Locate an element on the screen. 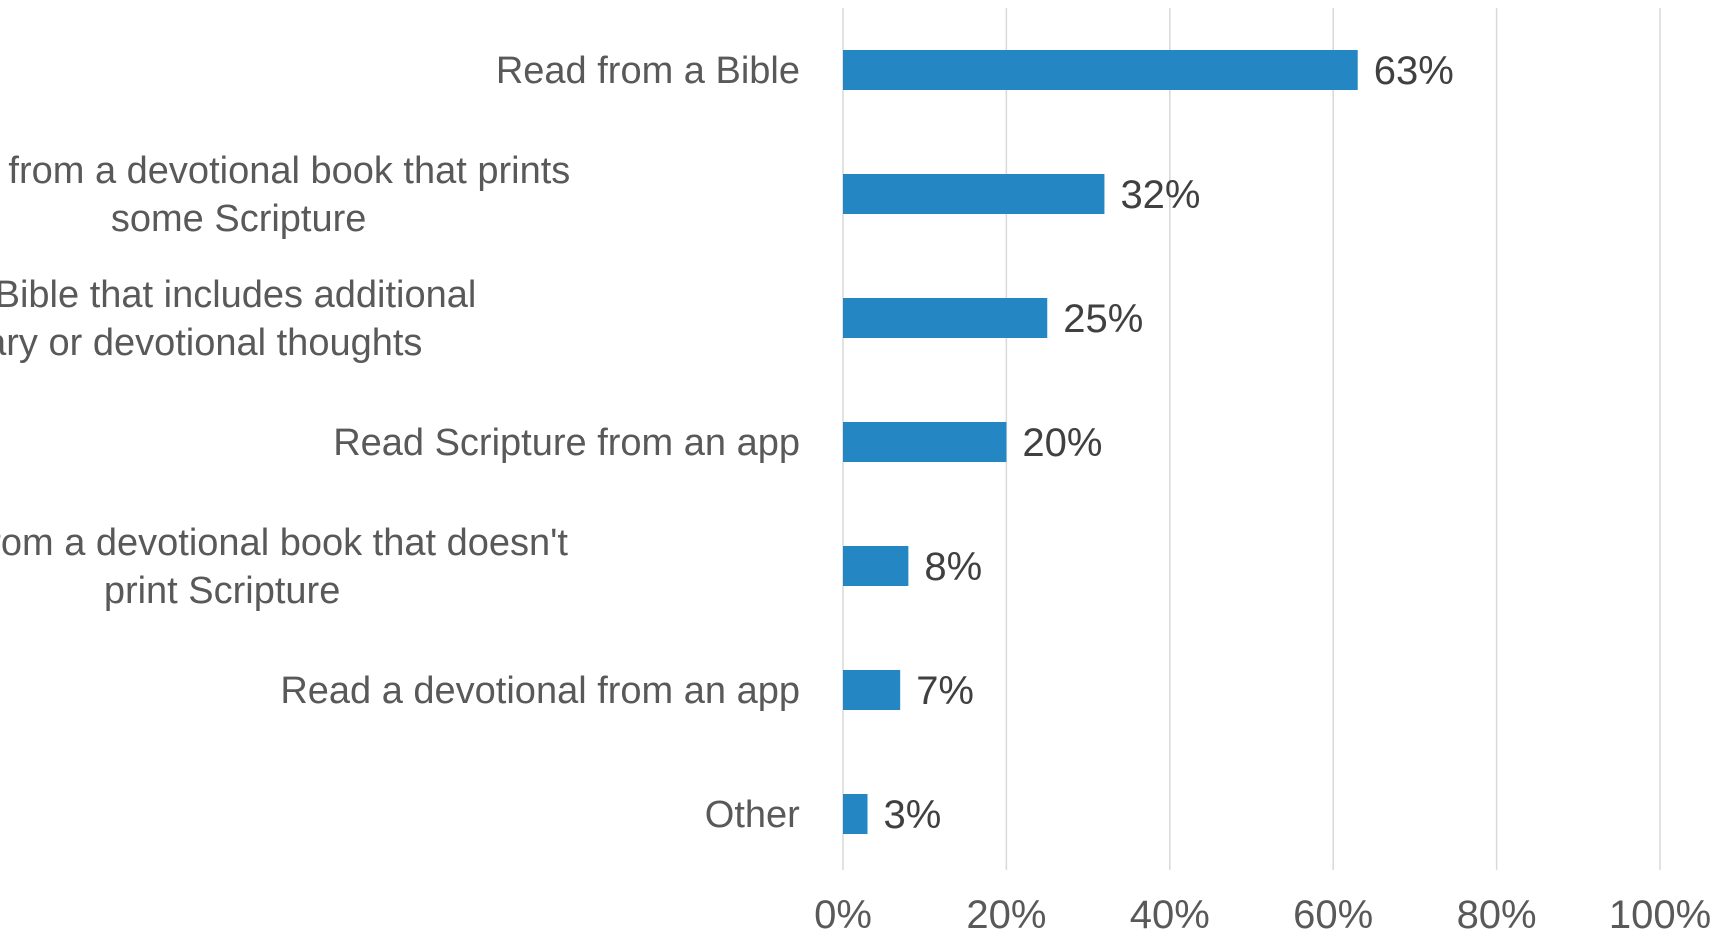 The width and height of the screenshot is (1723, 940). data-label: 7% is located at coordinates (945, 691).